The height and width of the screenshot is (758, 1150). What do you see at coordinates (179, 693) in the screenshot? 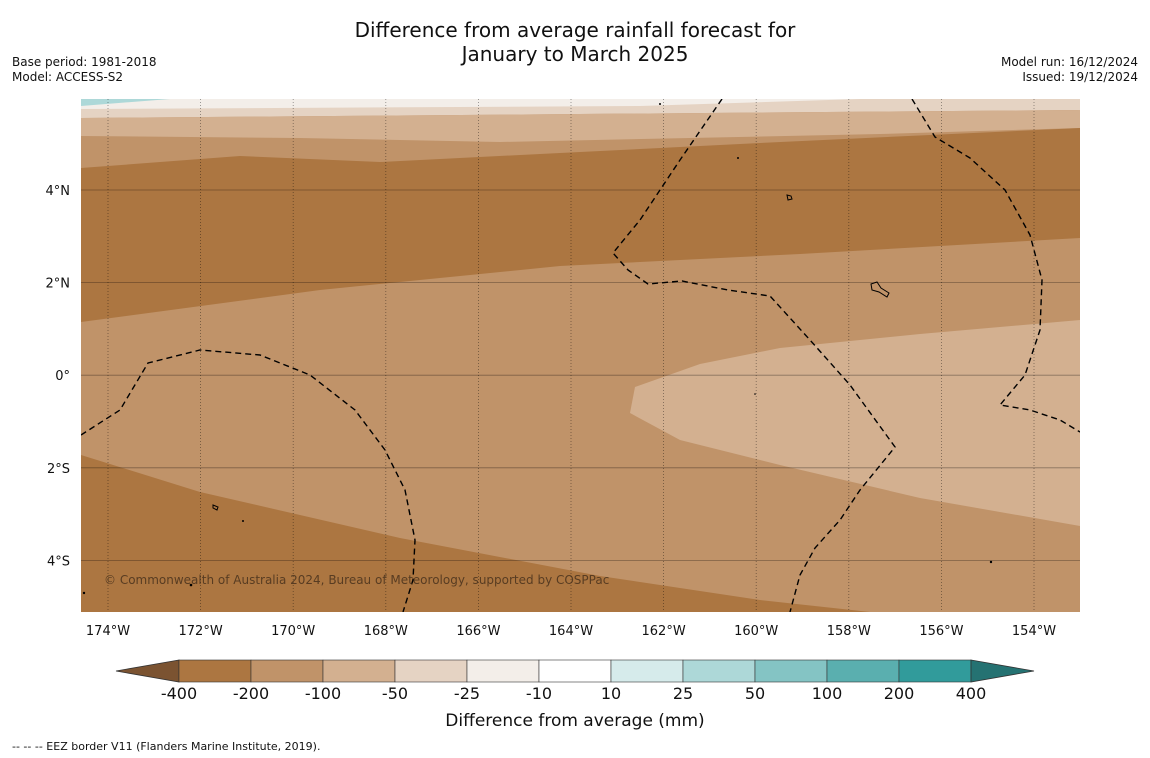
I see `colorbar-tick-label: -400` at bounding box center [179, 693].